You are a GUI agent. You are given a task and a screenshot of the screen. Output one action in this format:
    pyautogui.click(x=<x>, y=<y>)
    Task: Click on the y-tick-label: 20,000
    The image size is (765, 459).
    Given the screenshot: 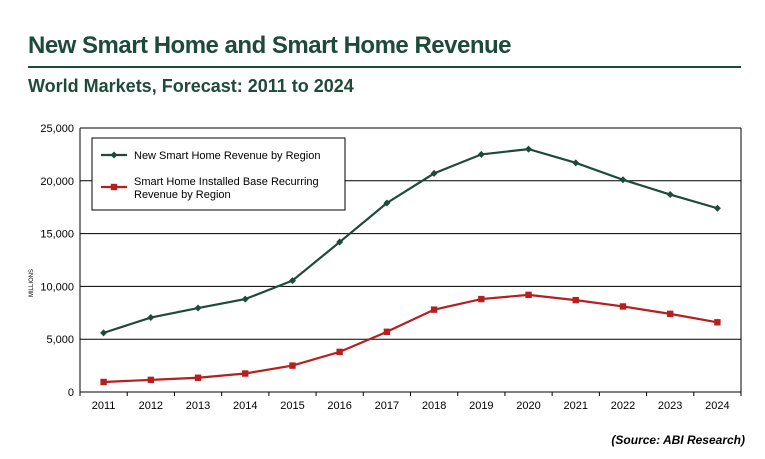 What is the action you would take?
    pyautogui.click(x=57, y=182)
    